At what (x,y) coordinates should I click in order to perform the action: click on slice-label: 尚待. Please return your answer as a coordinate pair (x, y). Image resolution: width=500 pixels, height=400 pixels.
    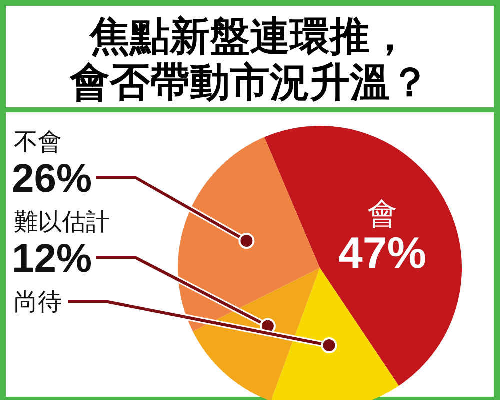
    Looking at the image, I should click on (38, 302).